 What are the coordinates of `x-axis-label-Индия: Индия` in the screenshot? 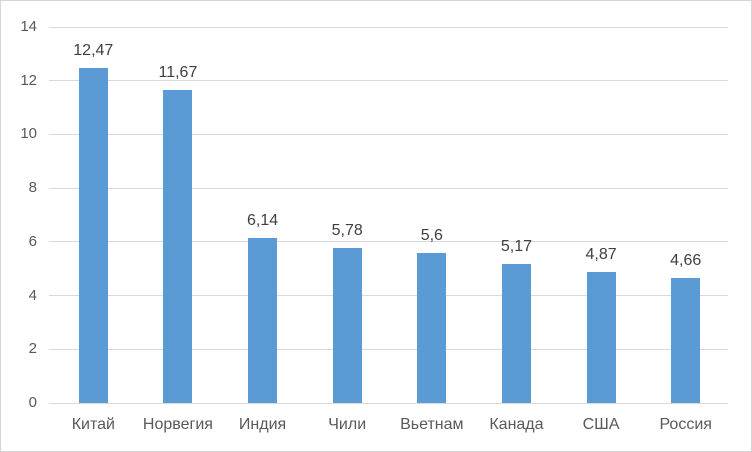 It's located at (262, 424).